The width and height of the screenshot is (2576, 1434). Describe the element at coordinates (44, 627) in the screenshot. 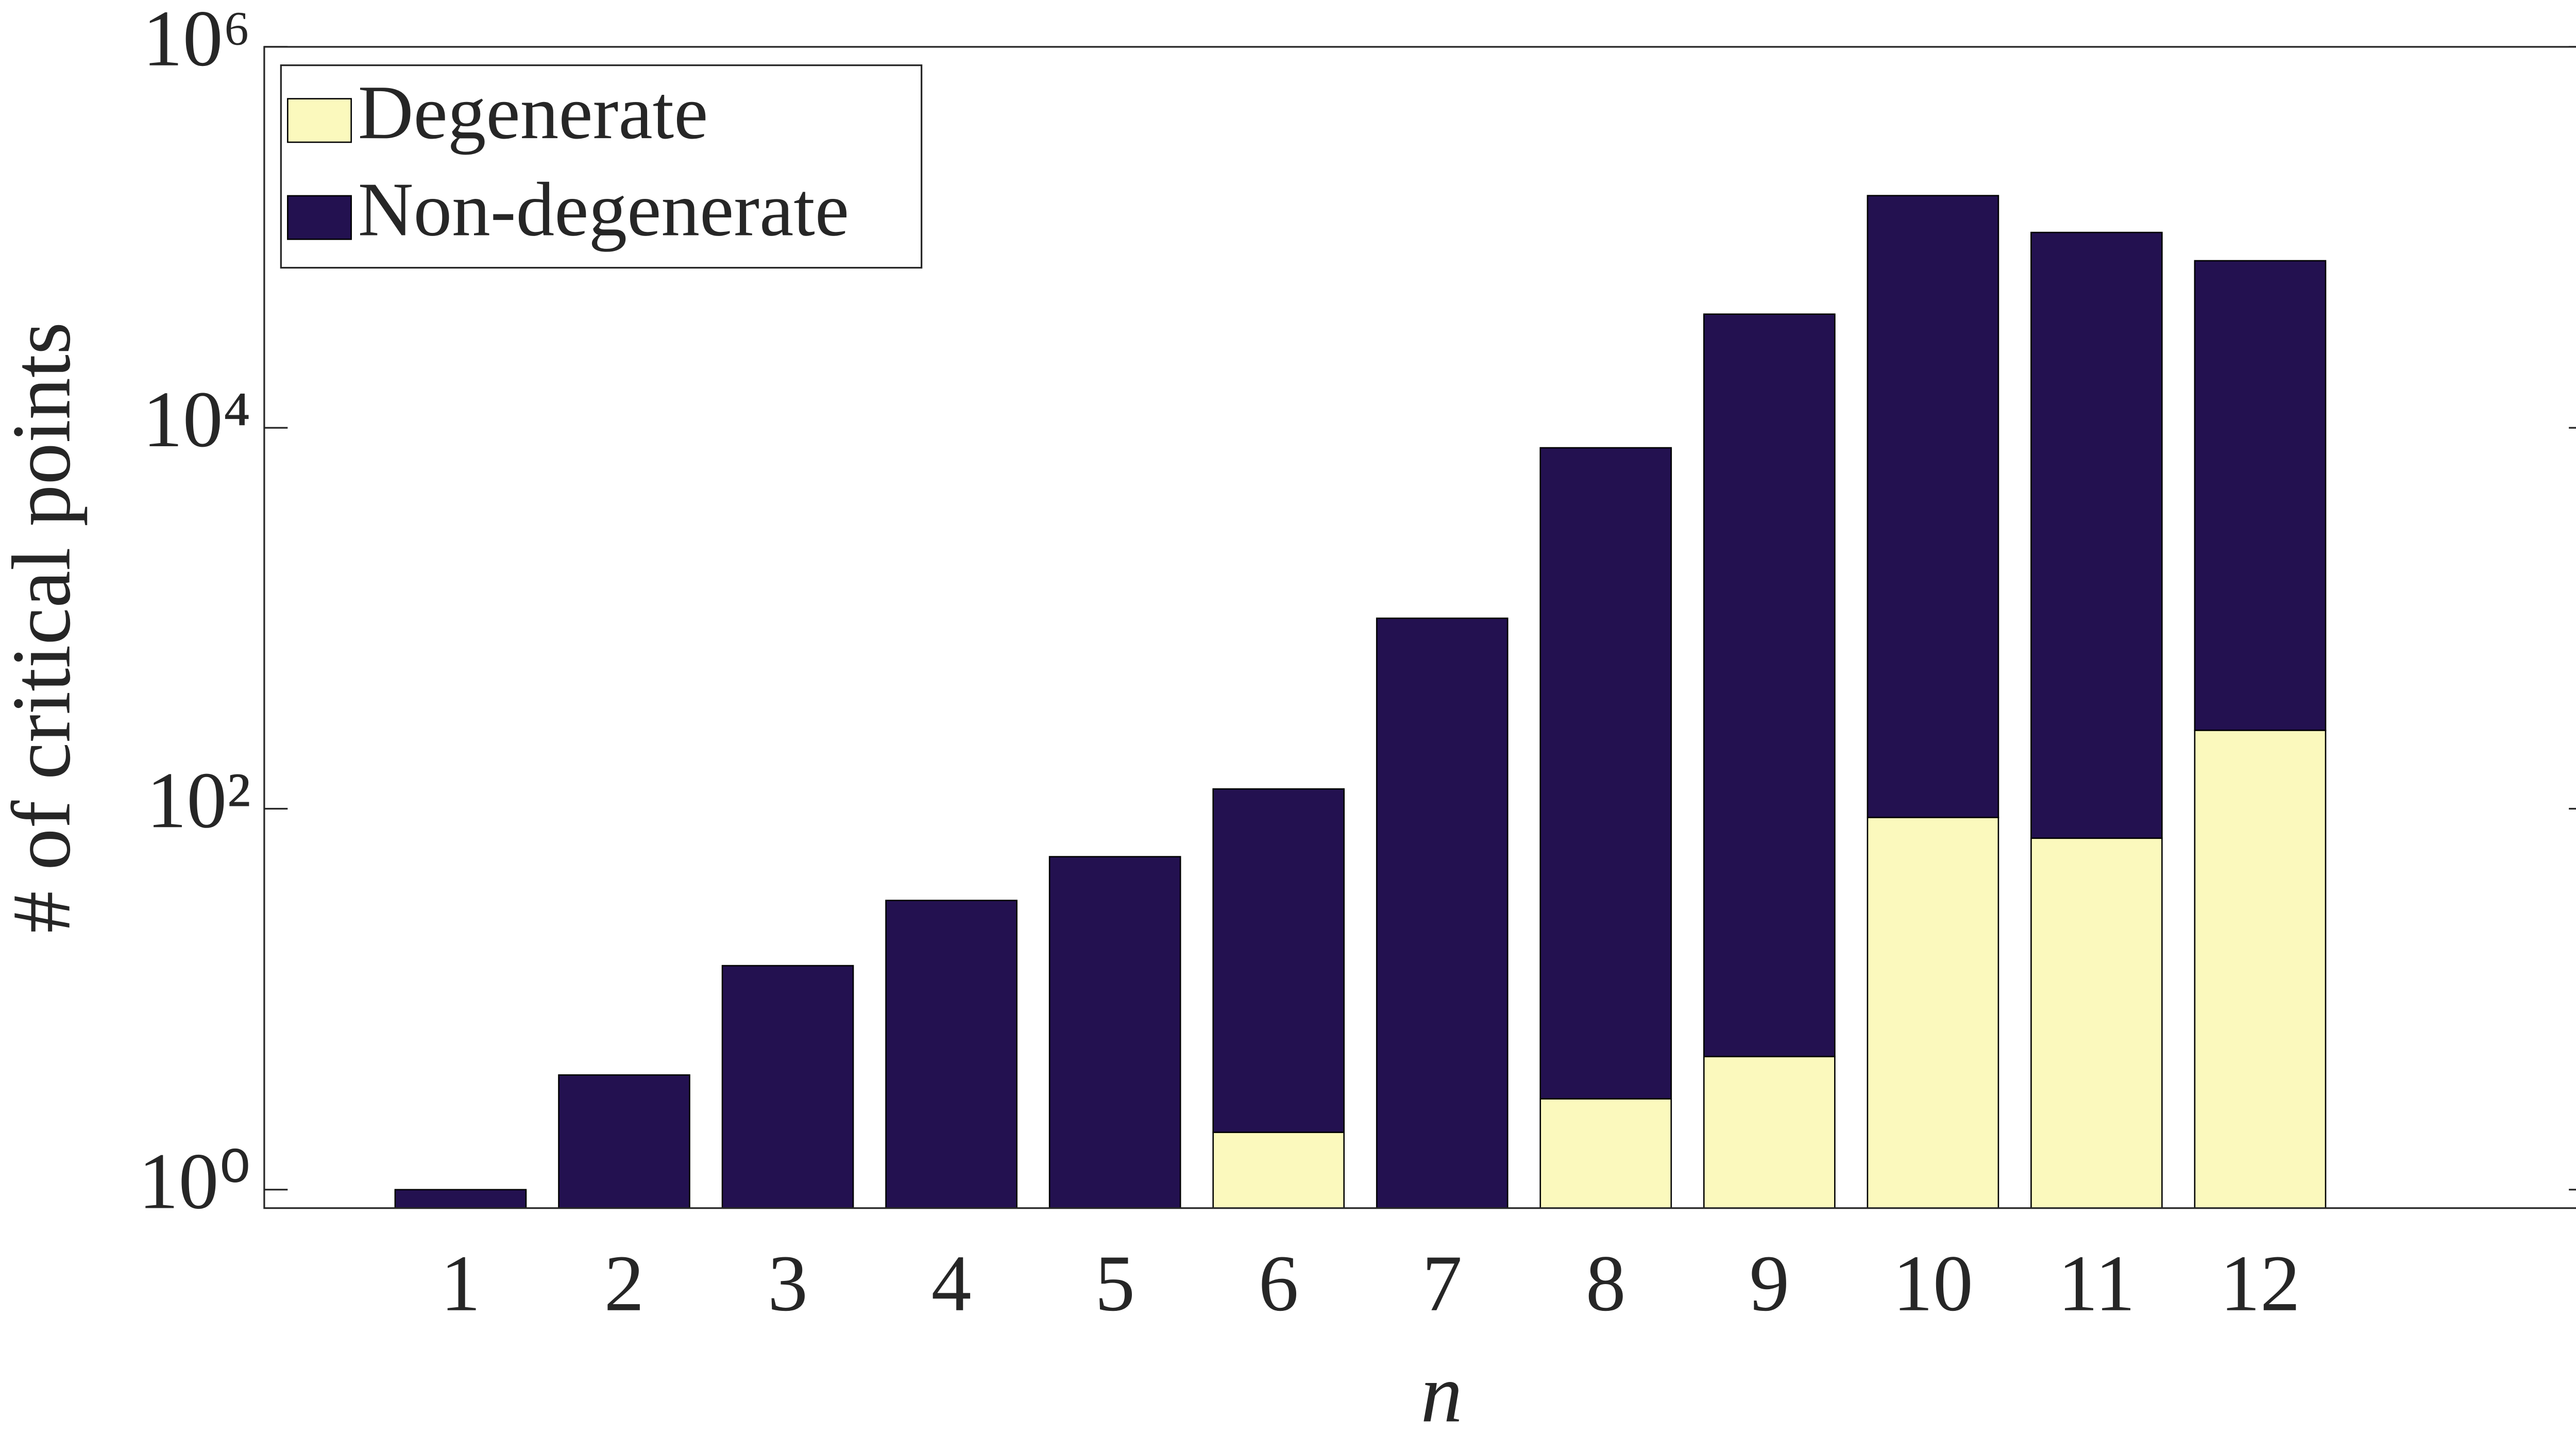

I see `y-axis-label: # of critical points` at that location.